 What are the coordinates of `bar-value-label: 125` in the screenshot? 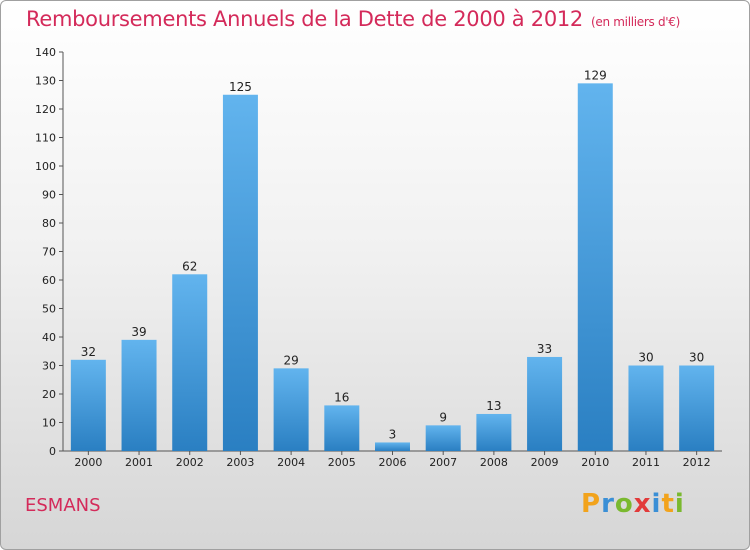 It's located at (240, 87).